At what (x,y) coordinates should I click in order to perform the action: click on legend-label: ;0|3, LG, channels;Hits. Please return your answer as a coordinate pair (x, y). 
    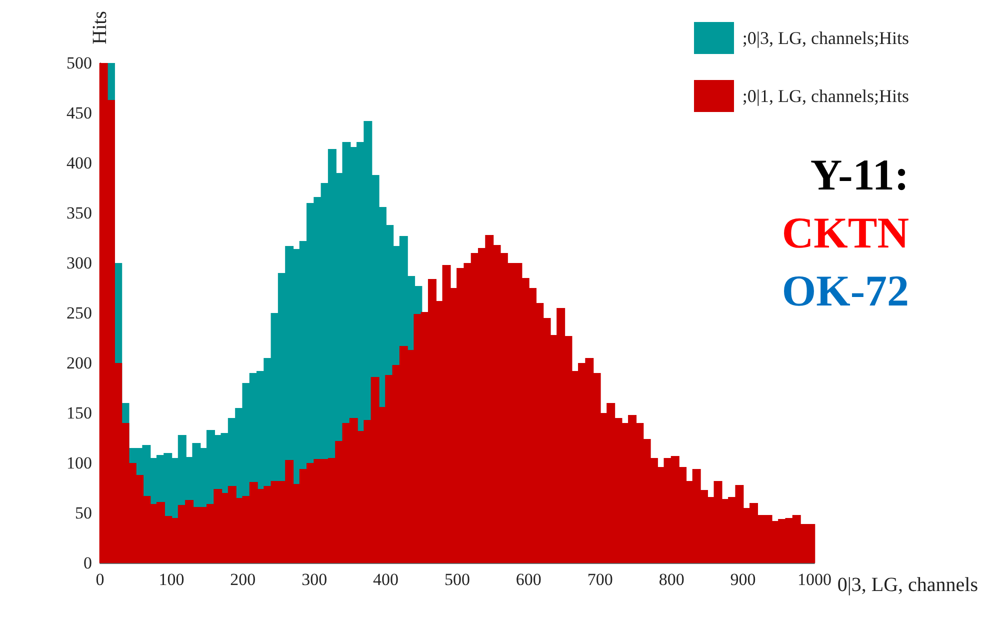
    Looking at the image, I should click on (825, 38).